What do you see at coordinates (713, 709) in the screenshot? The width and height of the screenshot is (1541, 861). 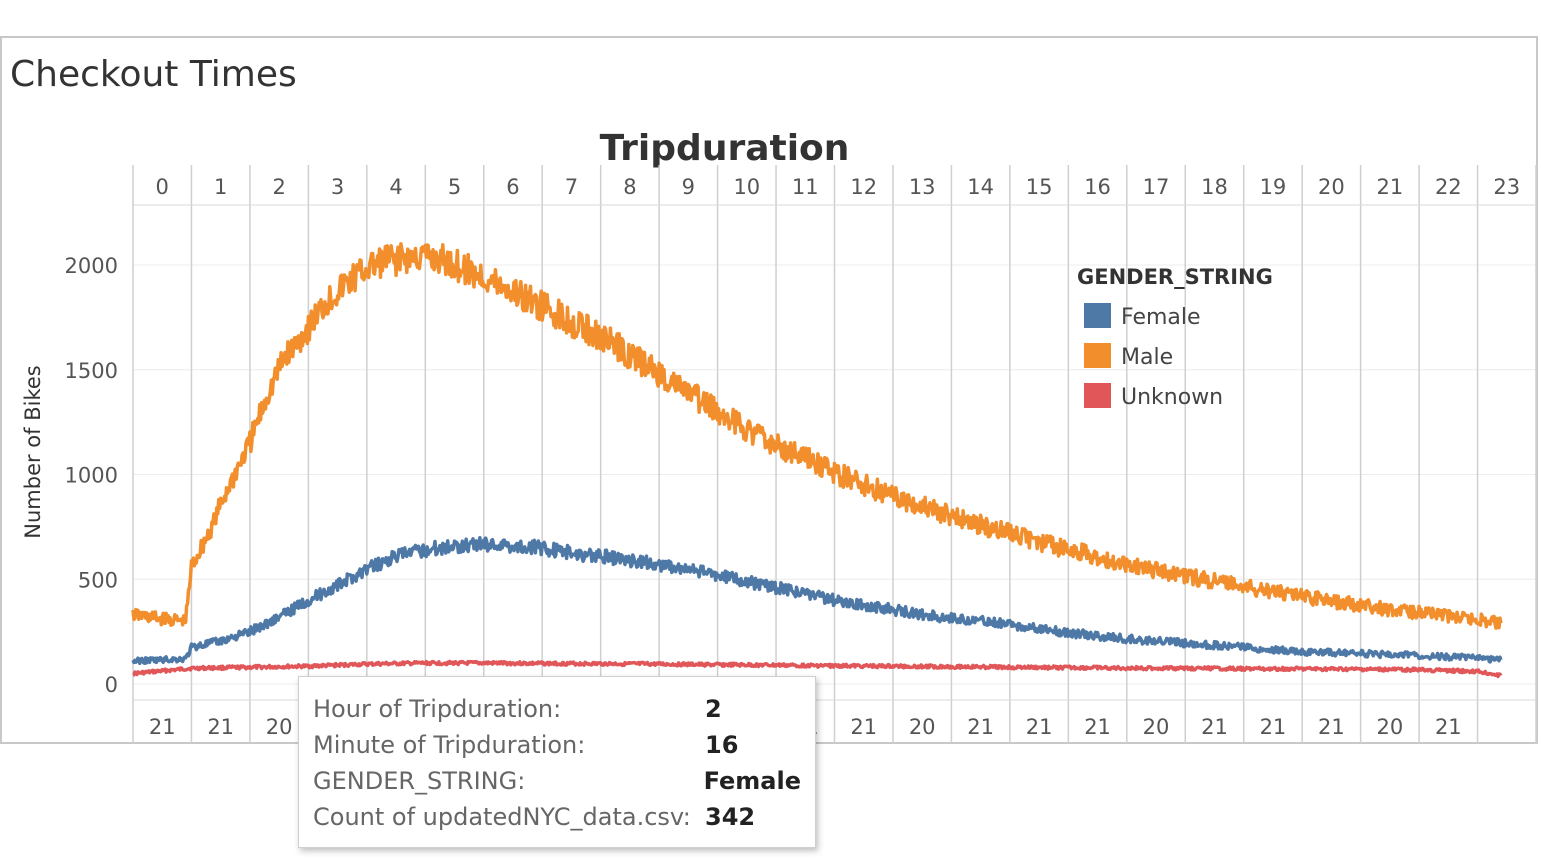 I see `tooltip-value: 2` at bounding box center [713, 709].